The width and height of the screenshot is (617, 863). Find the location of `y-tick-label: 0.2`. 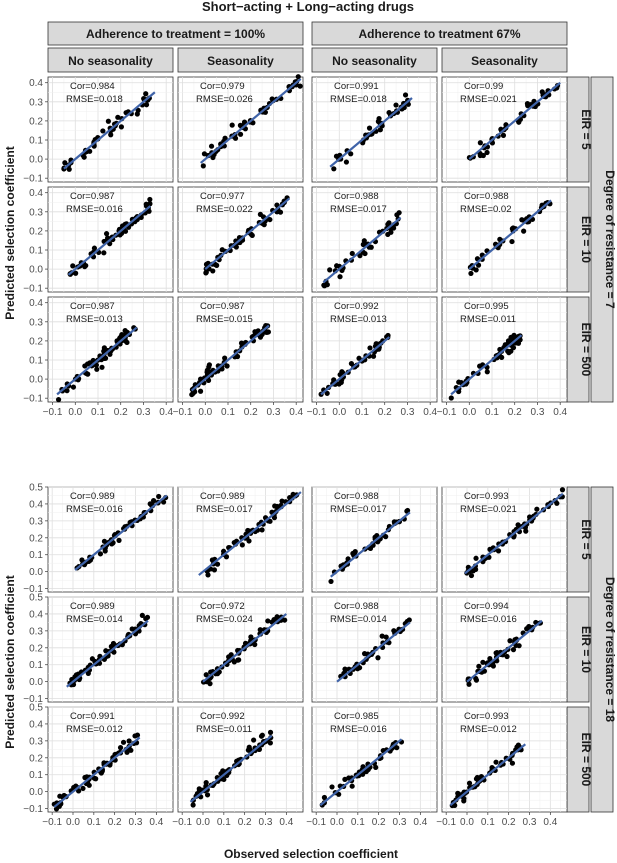

y-tick-label: 0.2 is located at coordinates (36, 758).